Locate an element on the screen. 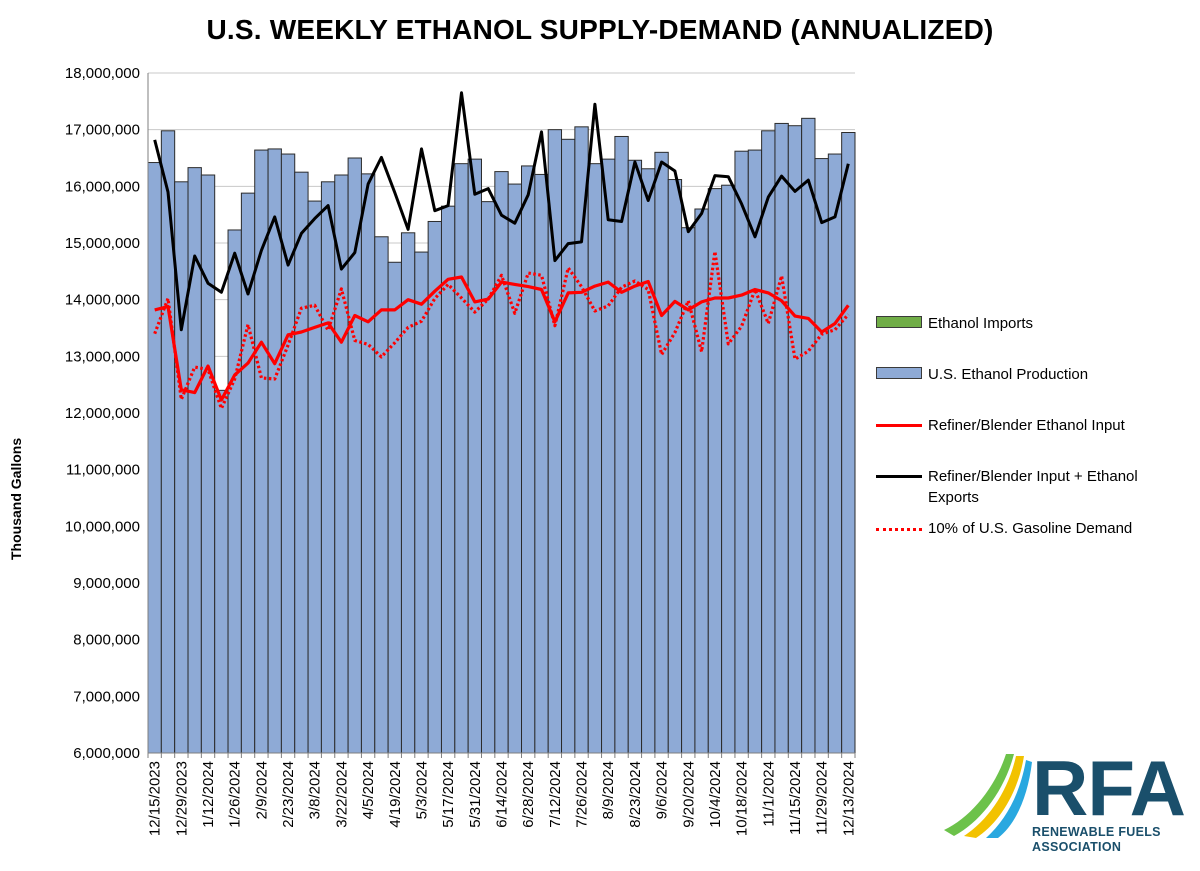  series-line is located at coordinates (501, 330).